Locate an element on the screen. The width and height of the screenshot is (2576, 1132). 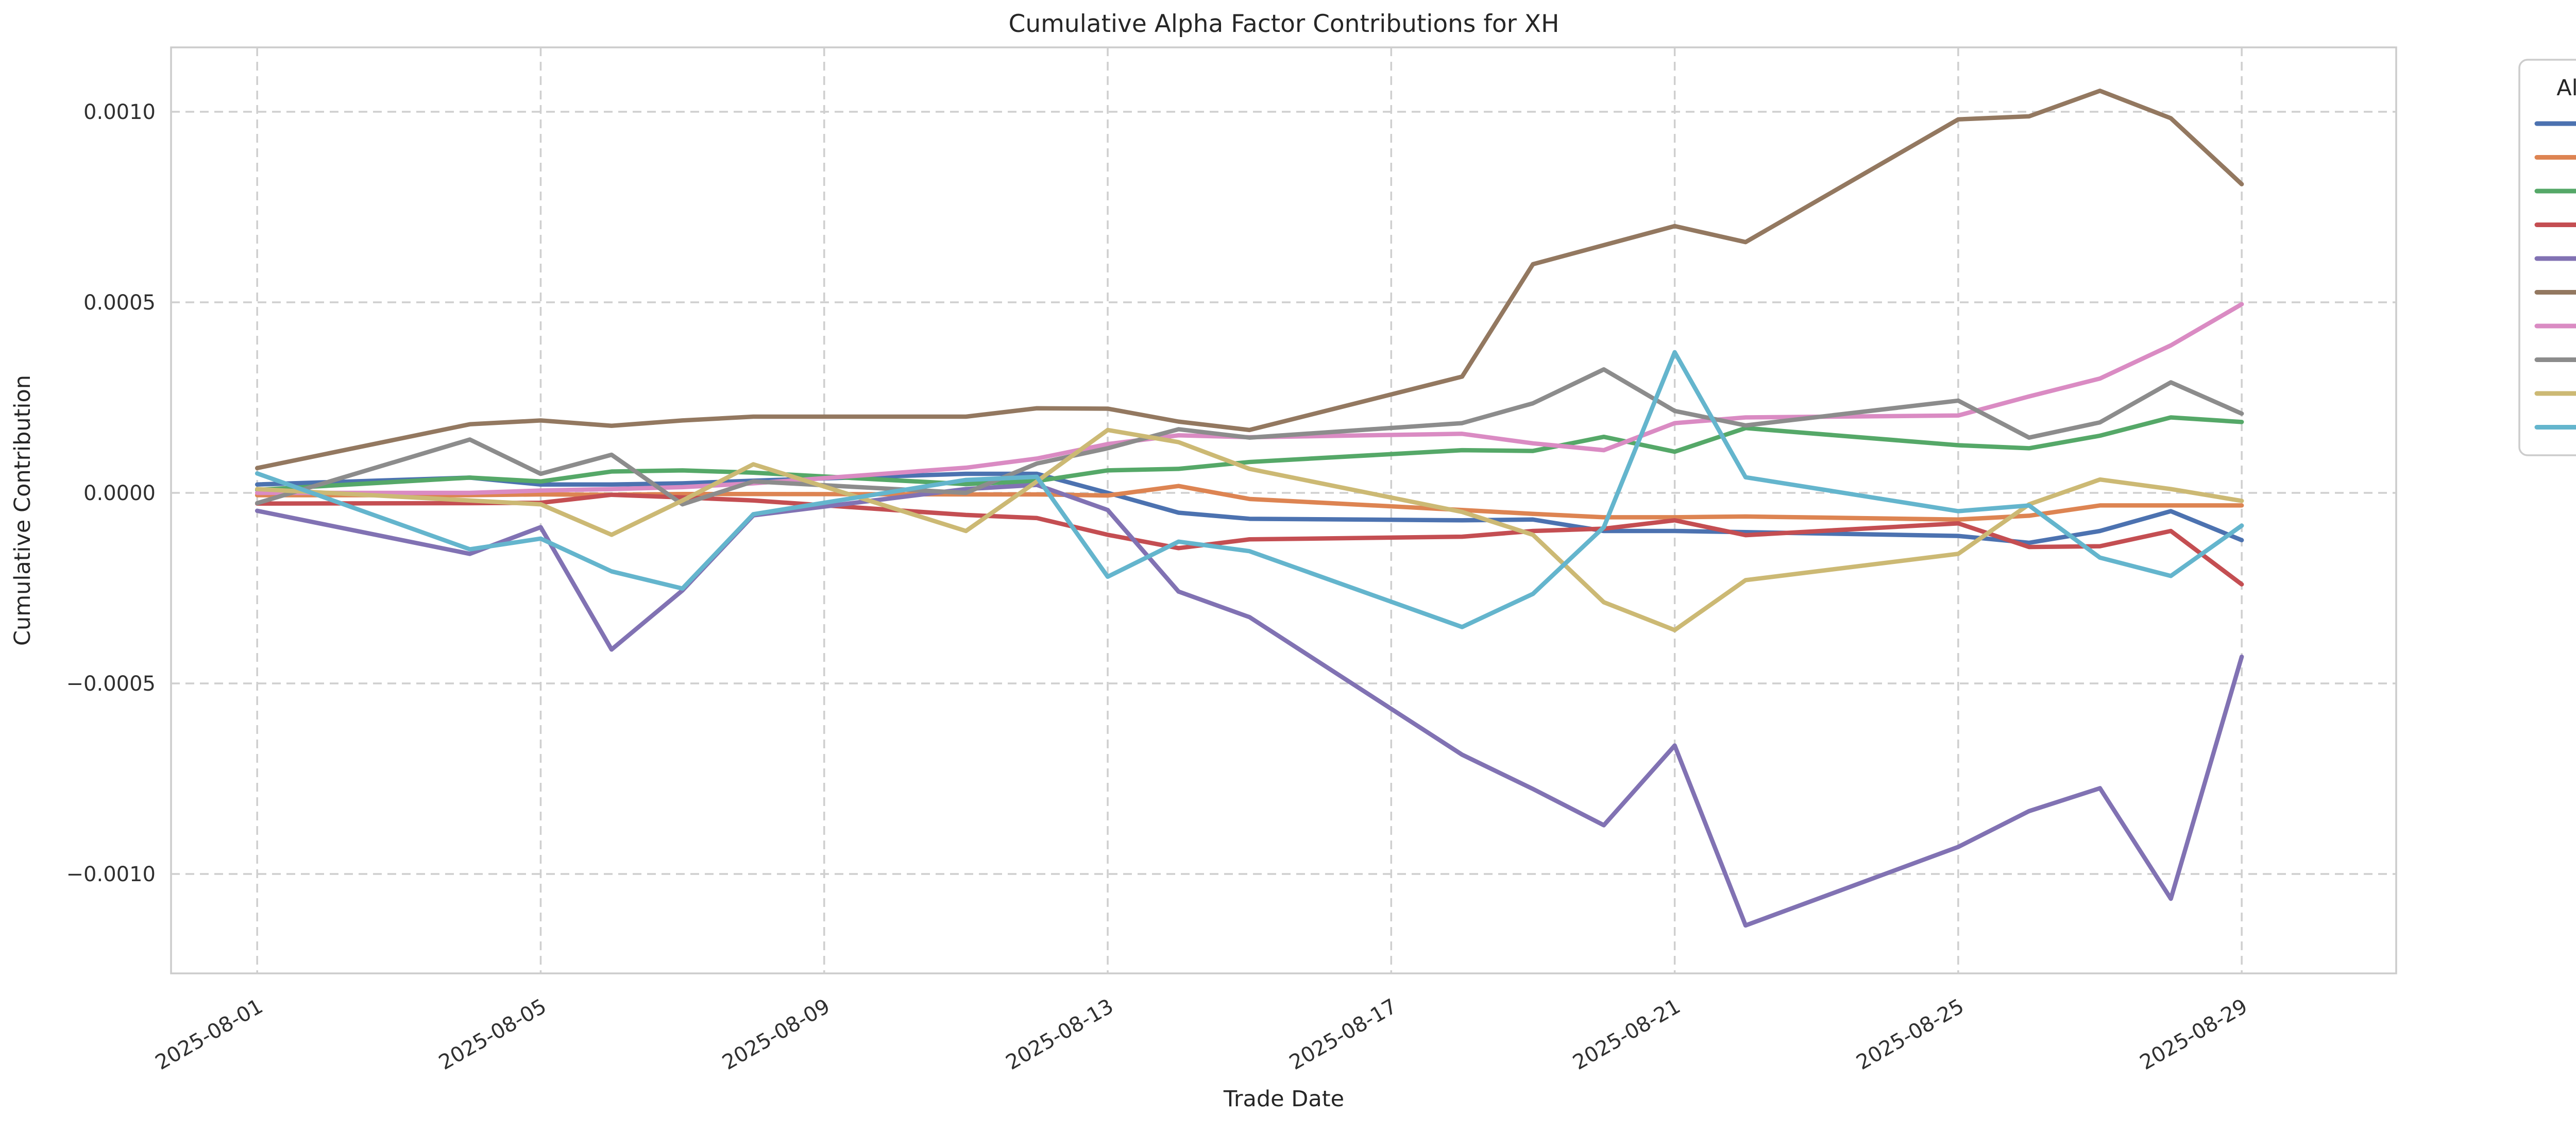
y-tick-label: 0.0010 is located at coordinates (119, 112).